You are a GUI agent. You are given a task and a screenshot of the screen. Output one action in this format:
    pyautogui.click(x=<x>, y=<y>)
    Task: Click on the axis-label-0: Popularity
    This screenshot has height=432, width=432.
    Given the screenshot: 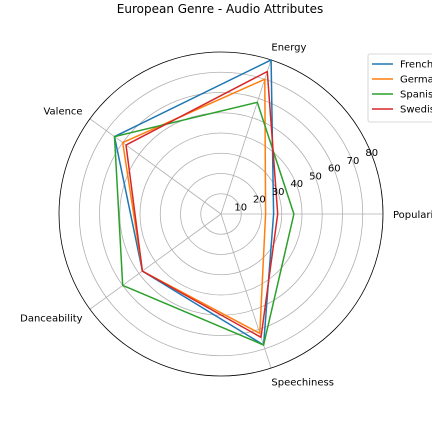 What is the action you would take?
    pyautogui.click(x=412, y=215)
    